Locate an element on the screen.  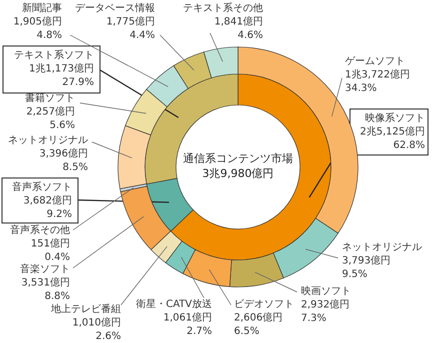
slice-label: 衛星・CATV放送 is located at coordinates (174, 304).